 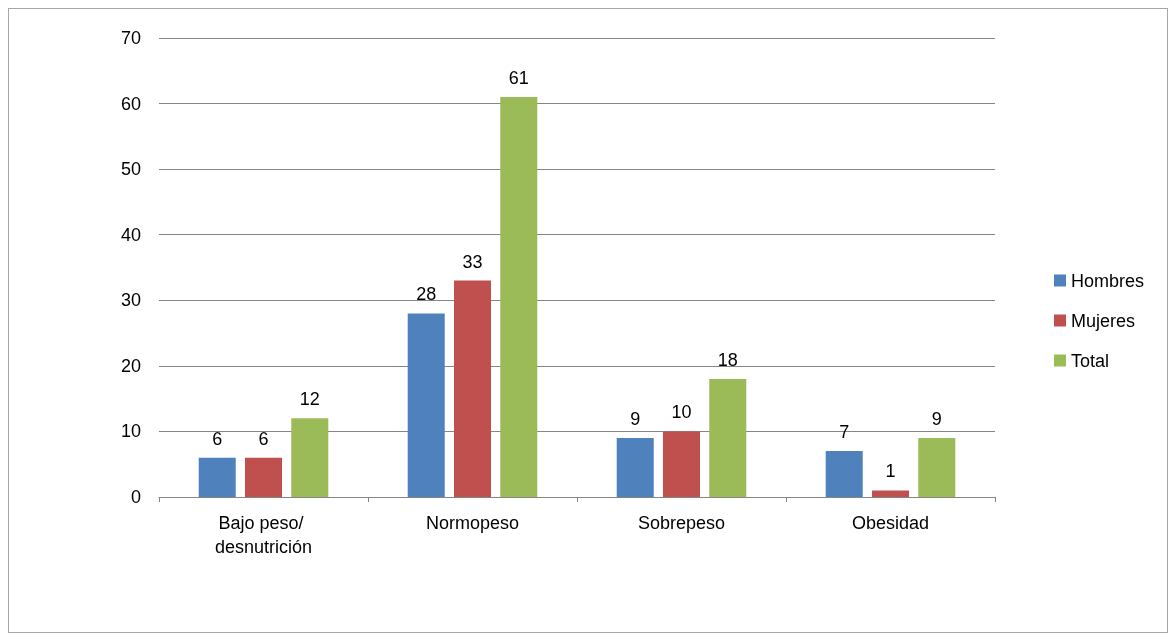 What do you see at coordinates (130, 431) in the screenshot?
I see `y-tick-label: 10` at bounding box center [130, 431].